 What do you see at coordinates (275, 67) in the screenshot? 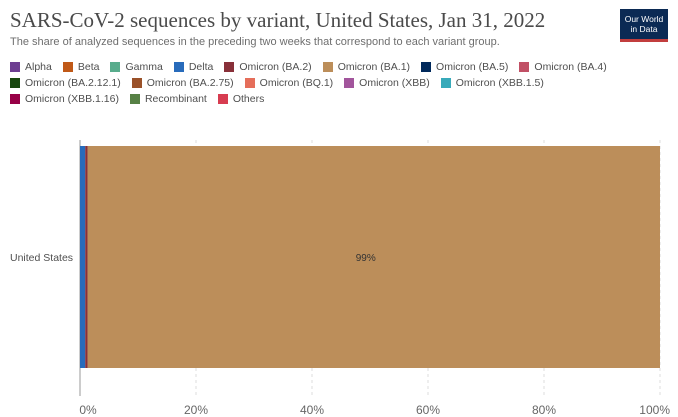
I see `legend-label: Omicron (BA.2)` at bounding box center [275, 67].